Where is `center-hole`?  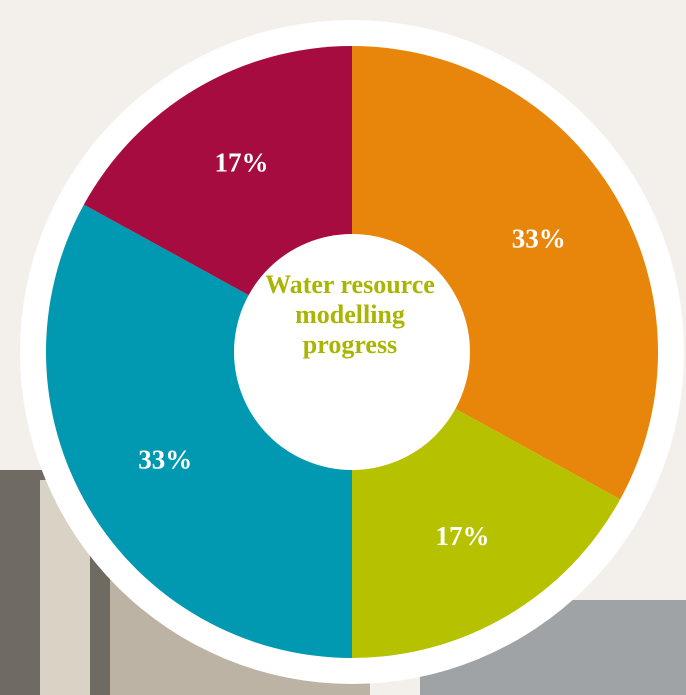 center-hole is located at coordinates (352, 352).